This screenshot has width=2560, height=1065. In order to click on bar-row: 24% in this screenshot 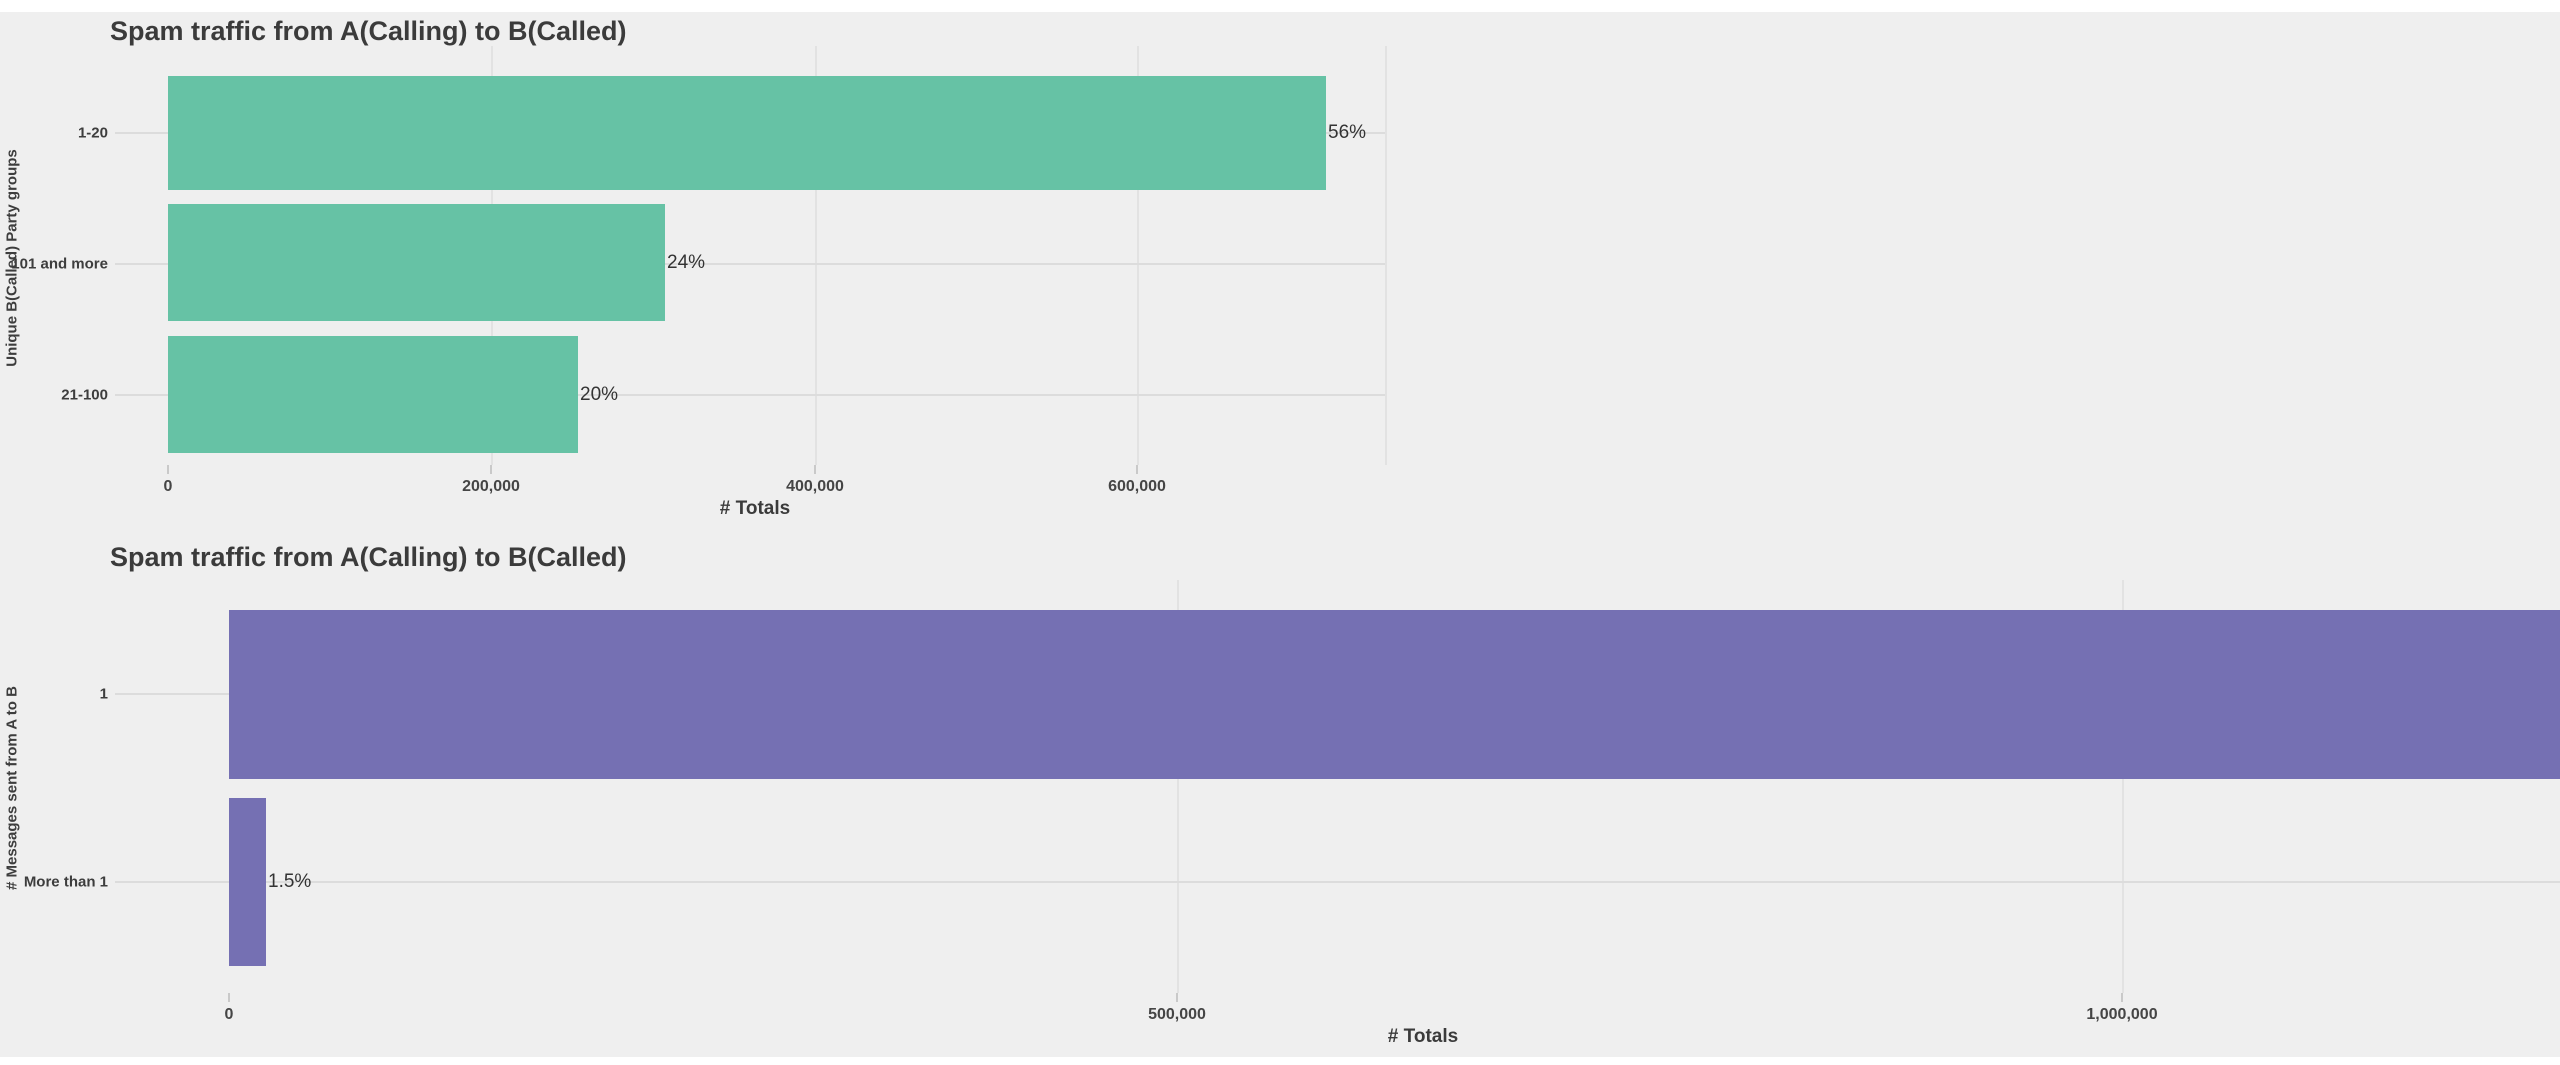, I will do `click(436, 262)`.